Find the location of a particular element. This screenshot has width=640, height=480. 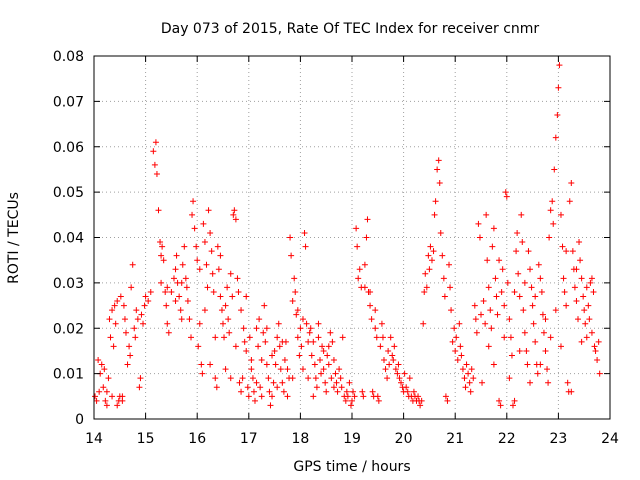

y-tick-label: 0 is located at coordinates (79, 420).